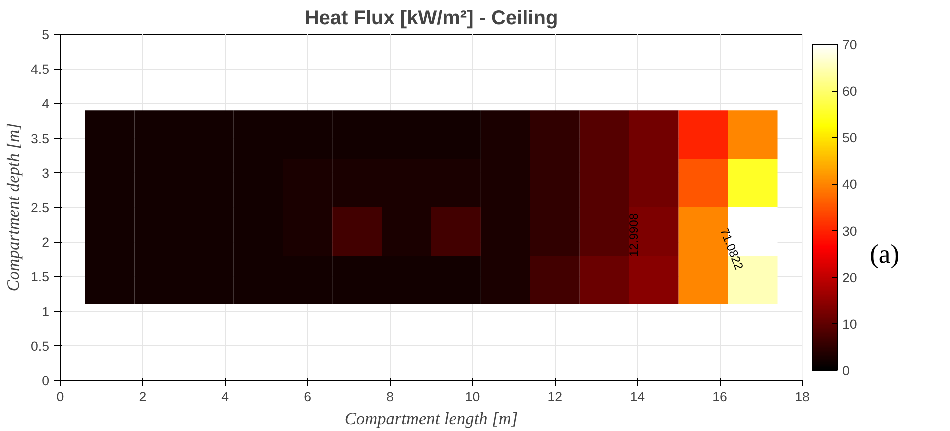  I want to click on x-tick-label: 2, so click(143, 397).